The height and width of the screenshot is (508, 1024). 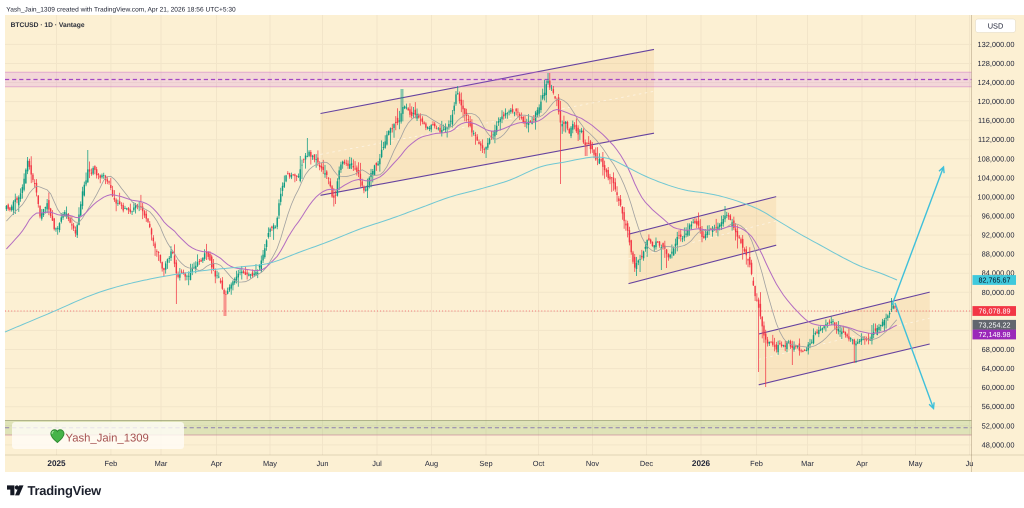 What do you see at coordinates (701, 463) in the screenshot?
I see `svg-text: 2026` at bounding box center [701, 463].